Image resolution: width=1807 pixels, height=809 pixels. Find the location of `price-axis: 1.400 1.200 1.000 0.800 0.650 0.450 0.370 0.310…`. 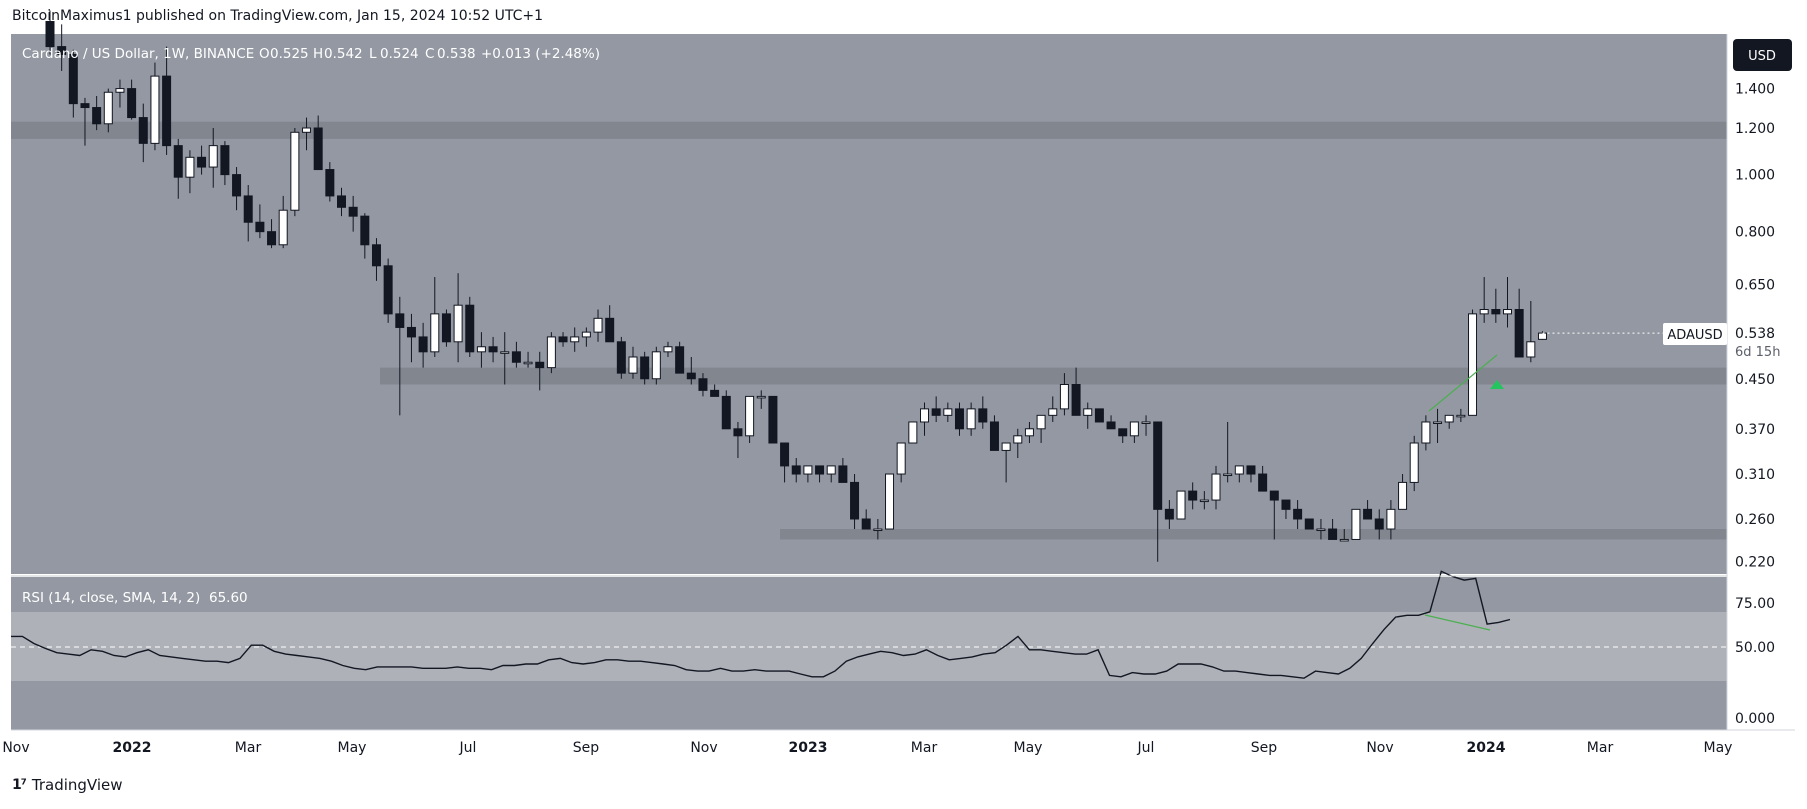

price-axis: 1.400 1.200 1.000 0.800 0.650 0.450 0.370 0.310… is located at coordinates (1755, 326).